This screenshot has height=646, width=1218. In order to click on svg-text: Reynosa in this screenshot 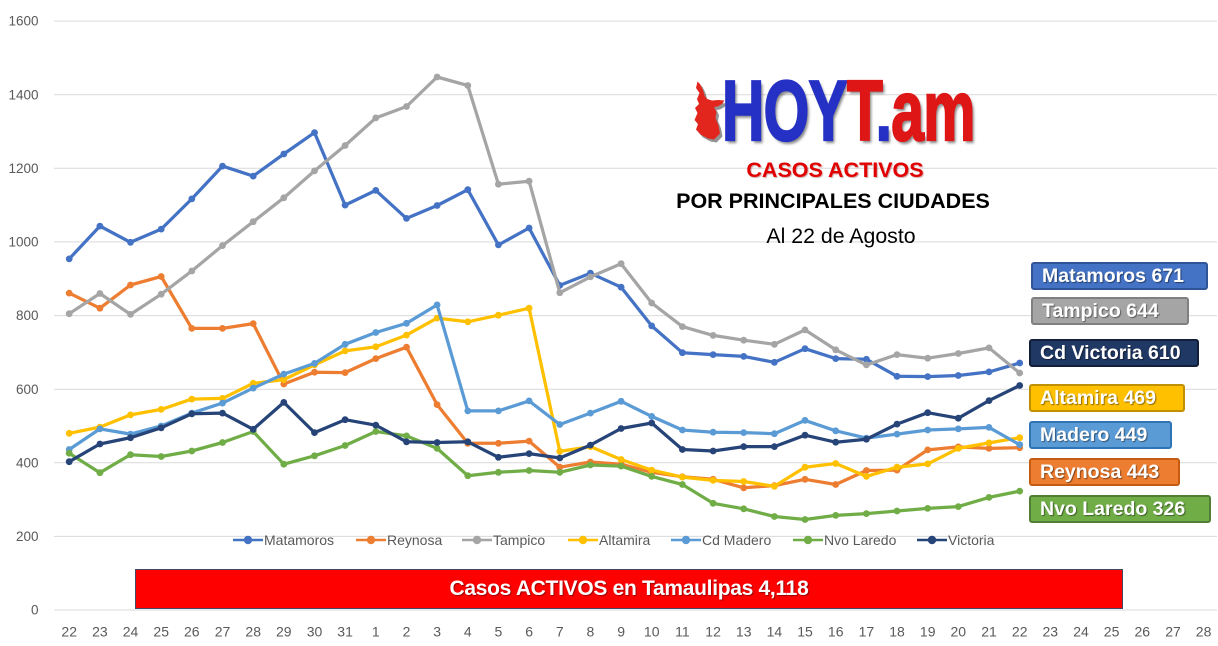, I will do `click(414, 540)`.